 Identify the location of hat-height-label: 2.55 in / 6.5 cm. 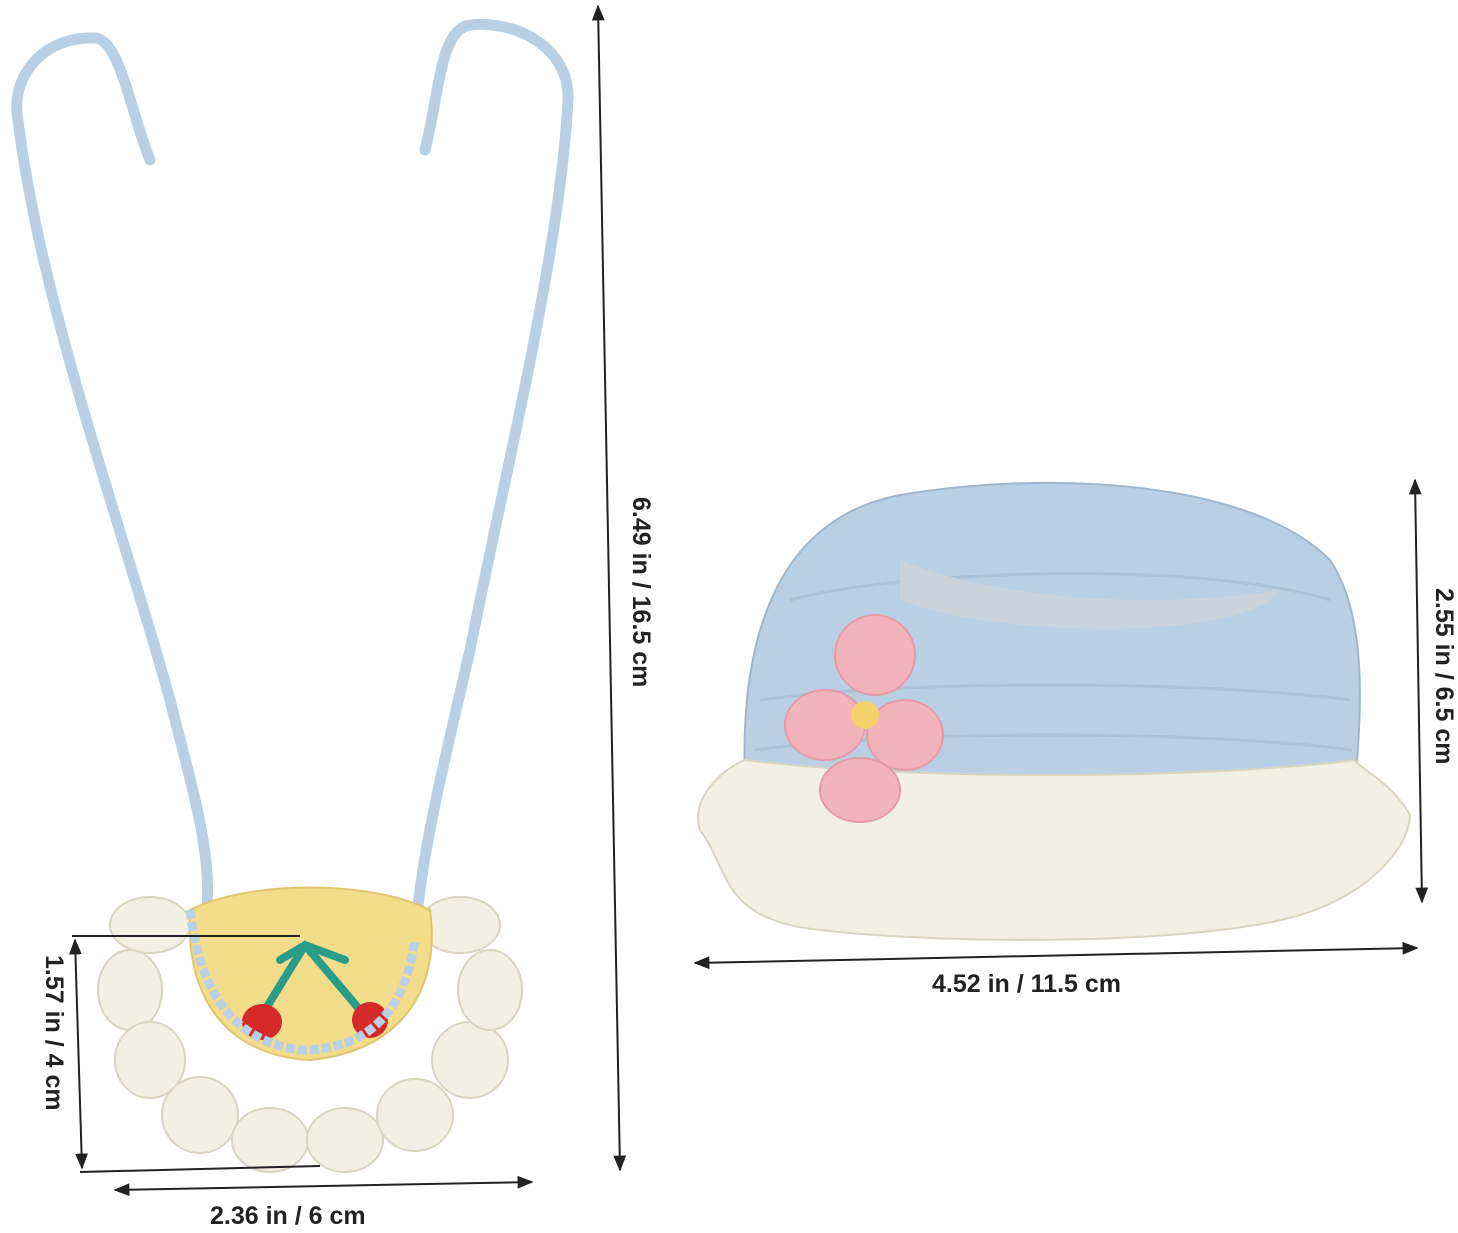
(1444, 676).